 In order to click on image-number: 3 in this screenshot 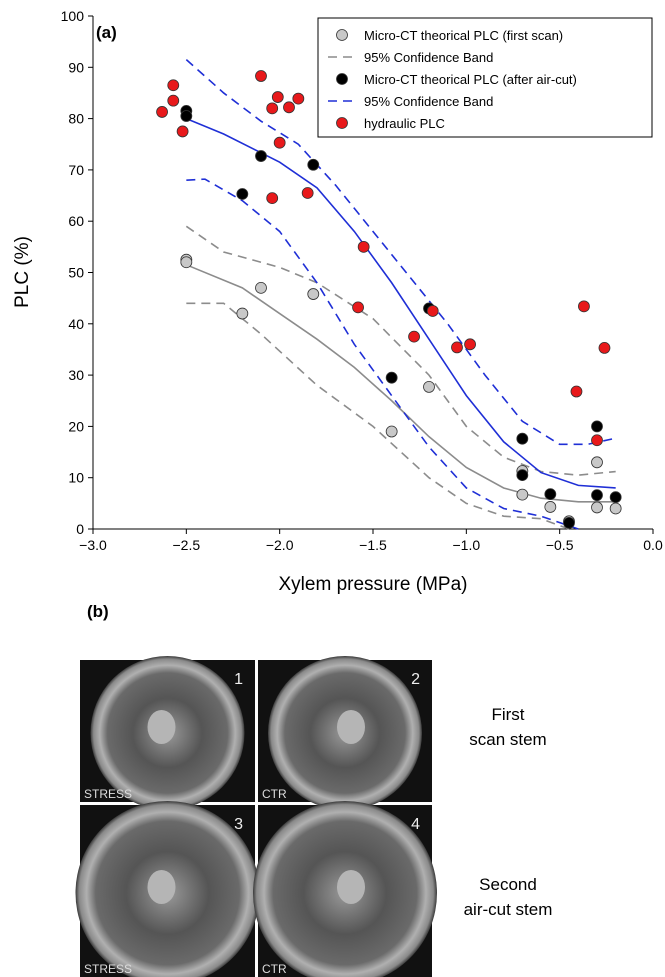, I will do `click(238, 824)`.